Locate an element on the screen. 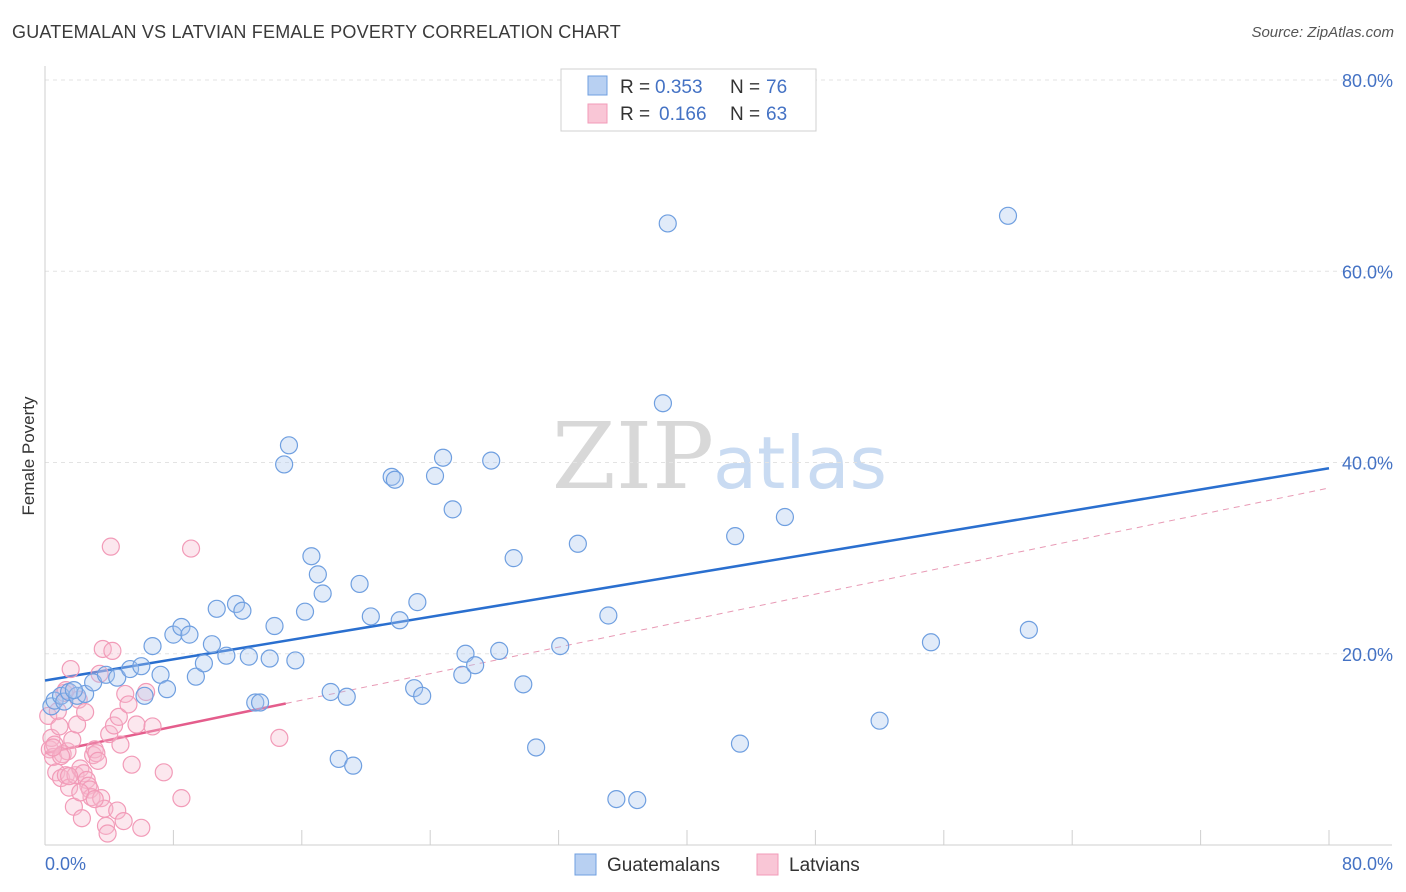 The width and height of the screenshot is (1406, 892). legend-swatch-latvians is located at coordinates (597, 113).